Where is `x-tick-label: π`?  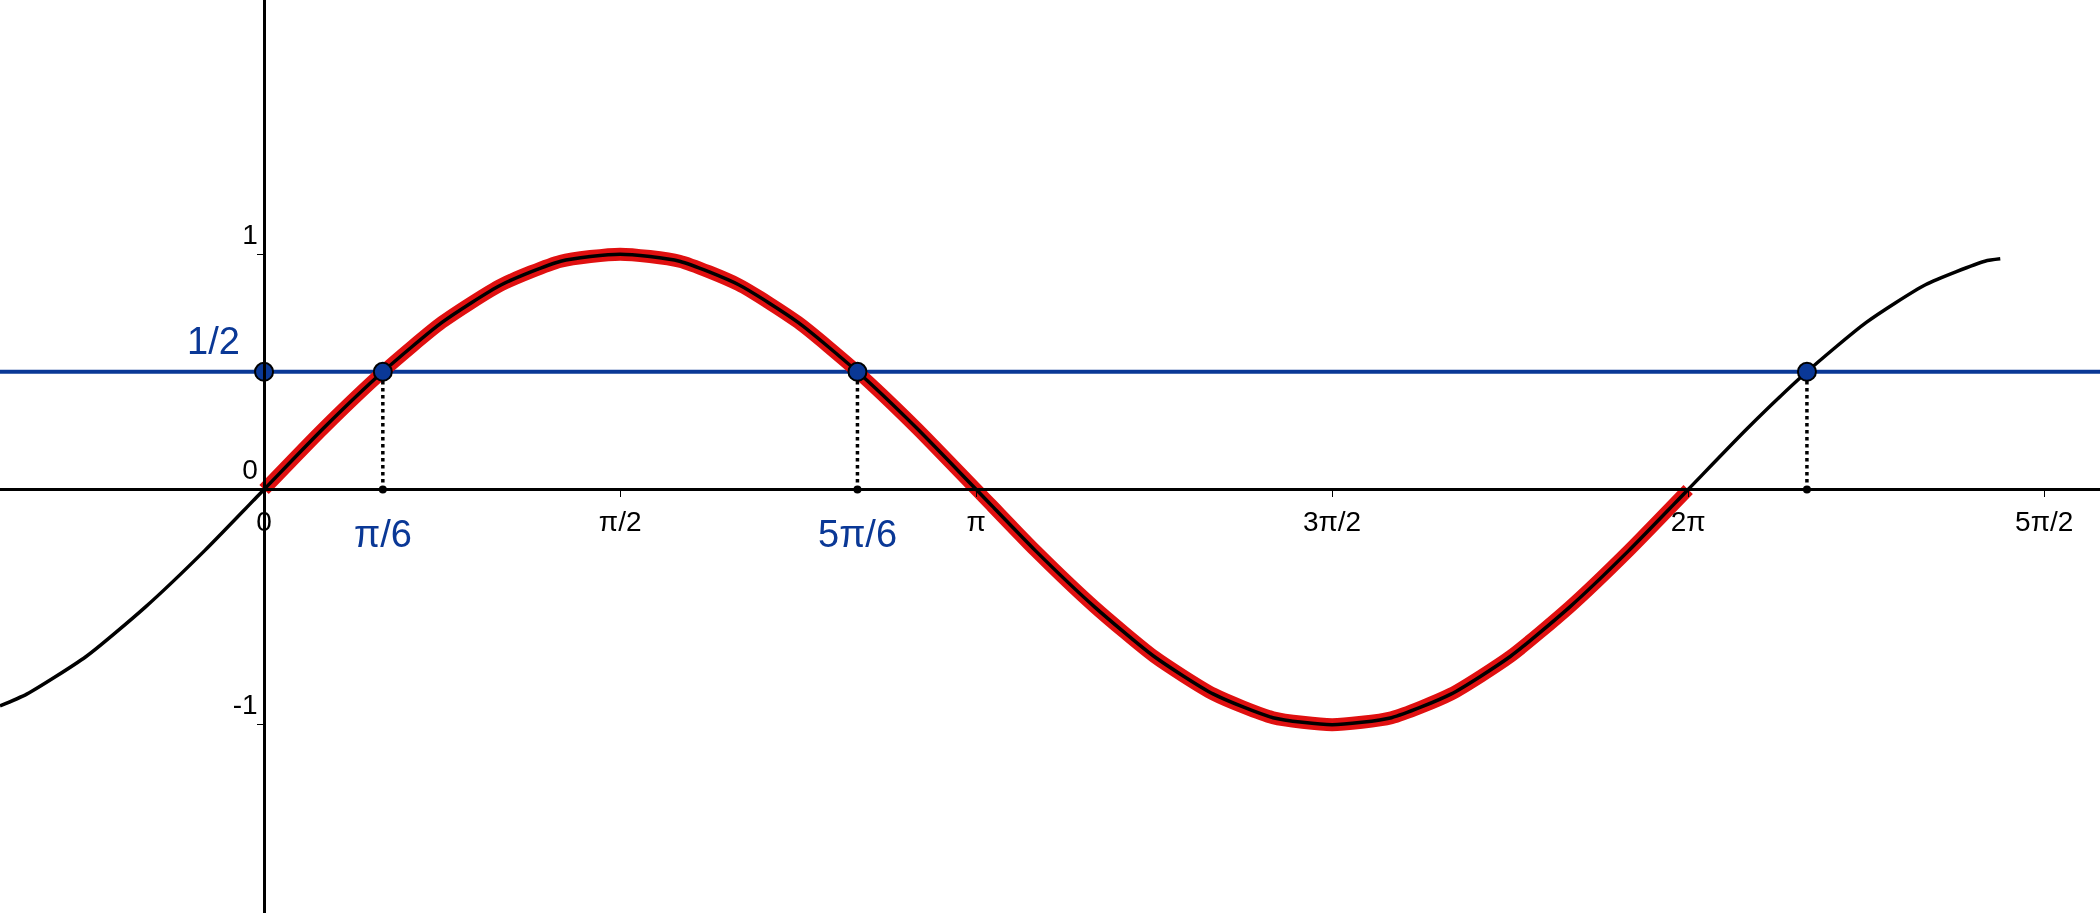 x-tick-label: π is located at coordinates (976, 521).